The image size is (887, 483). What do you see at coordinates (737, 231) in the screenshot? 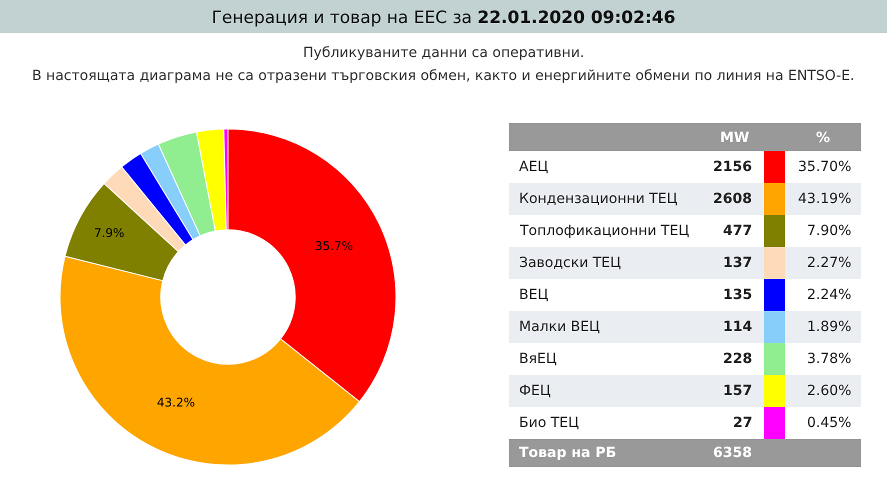
I see `data-label: 477` at bounding box center [737, 231].